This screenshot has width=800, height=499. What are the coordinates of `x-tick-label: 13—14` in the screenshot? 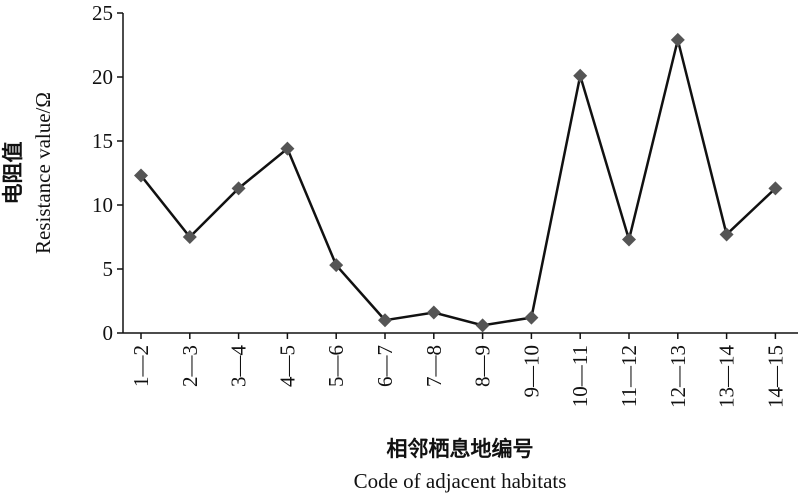 It's located at (727, 377).